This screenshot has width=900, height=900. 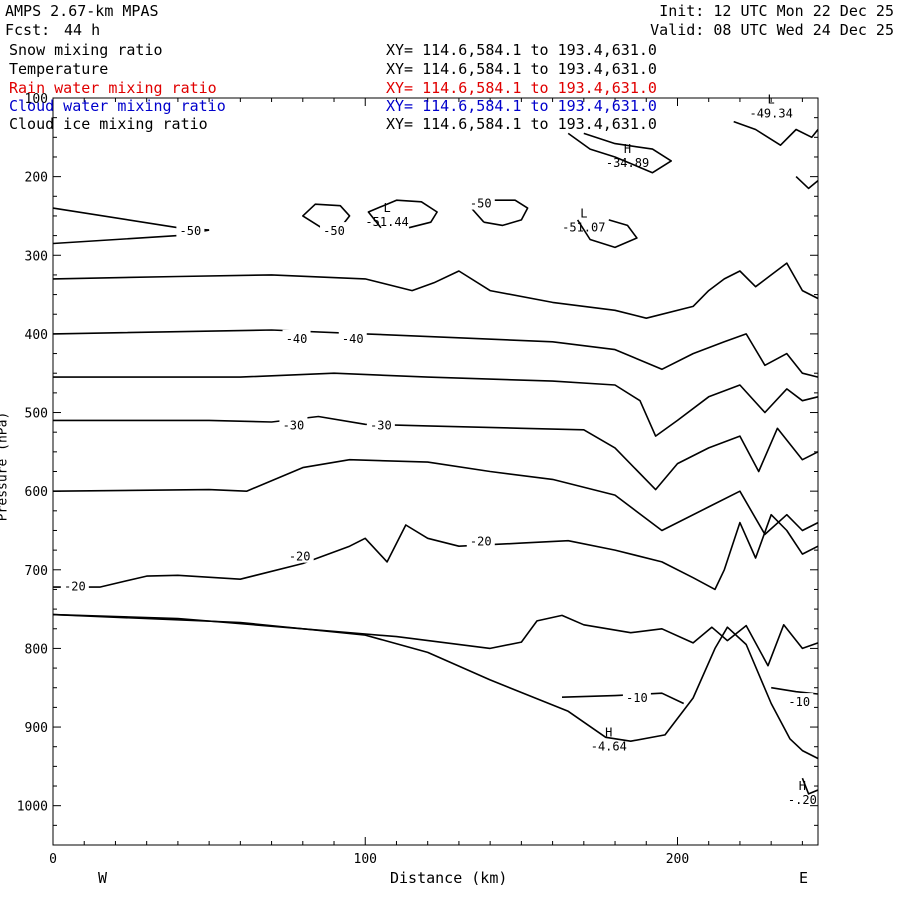 What do you see at coordinates (113, 88) in the screenshot?
I see `field-name-rain: Rain water mixing ratio` at bounding box center [113, 88].